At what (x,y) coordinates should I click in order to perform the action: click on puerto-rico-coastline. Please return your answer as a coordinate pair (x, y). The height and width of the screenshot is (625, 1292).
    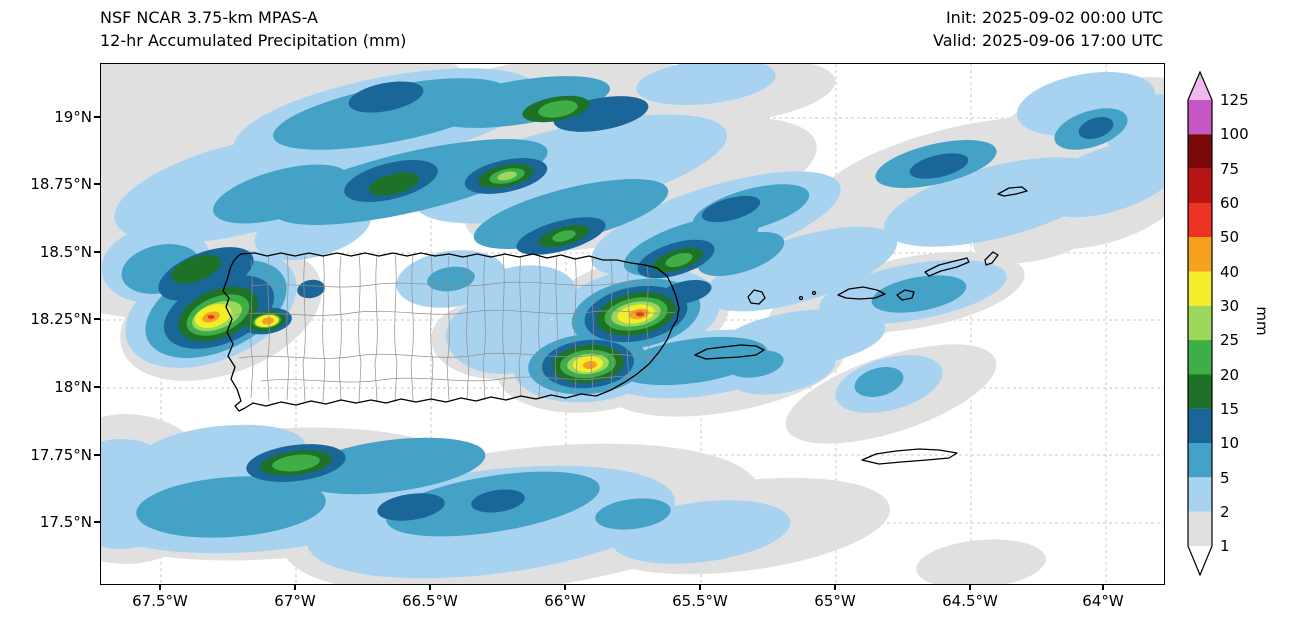
    Looking at the image, I should click on (451, 332).